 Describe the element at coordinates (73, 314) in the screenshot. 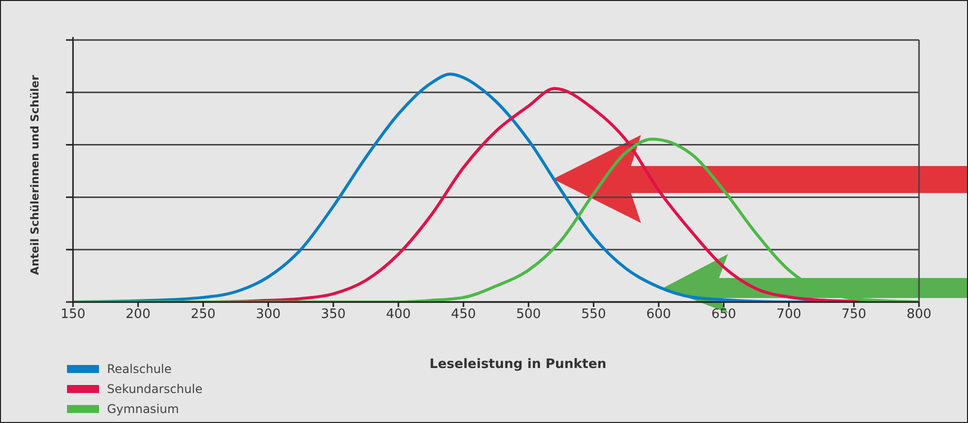

I see `x-tick-label: 150` at that location.